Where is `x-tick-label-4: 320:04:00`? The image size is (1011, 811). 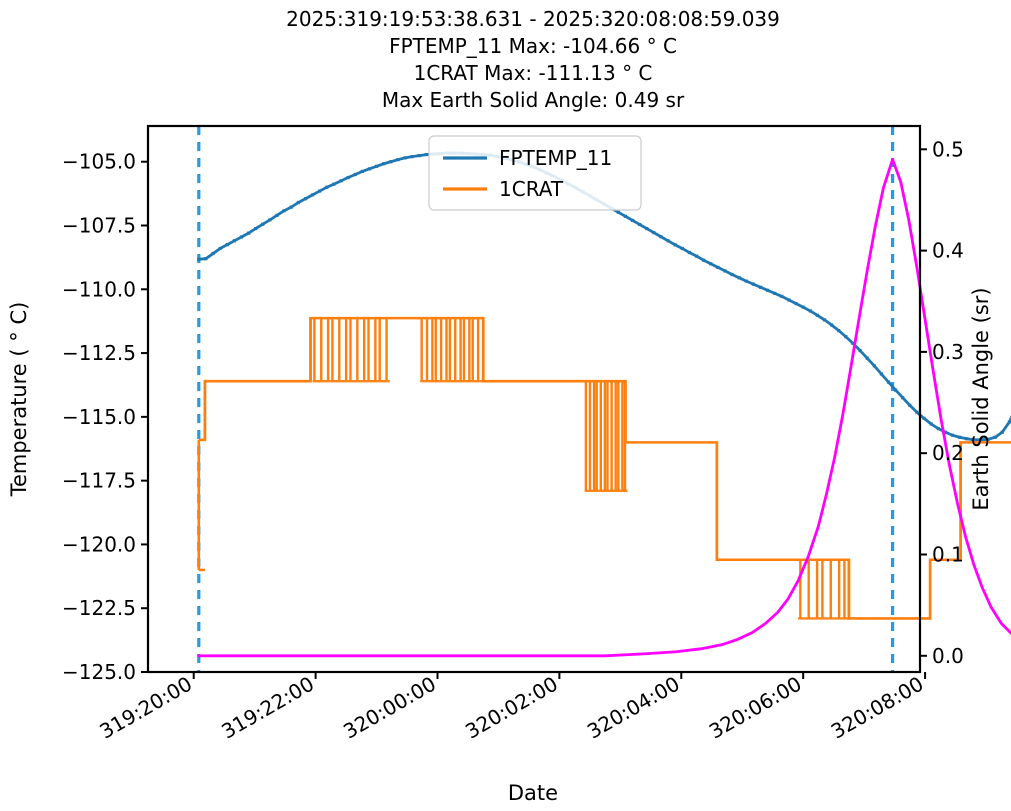
x-tick-label-4: 320:04:00 is located at coordinates (633, 708).